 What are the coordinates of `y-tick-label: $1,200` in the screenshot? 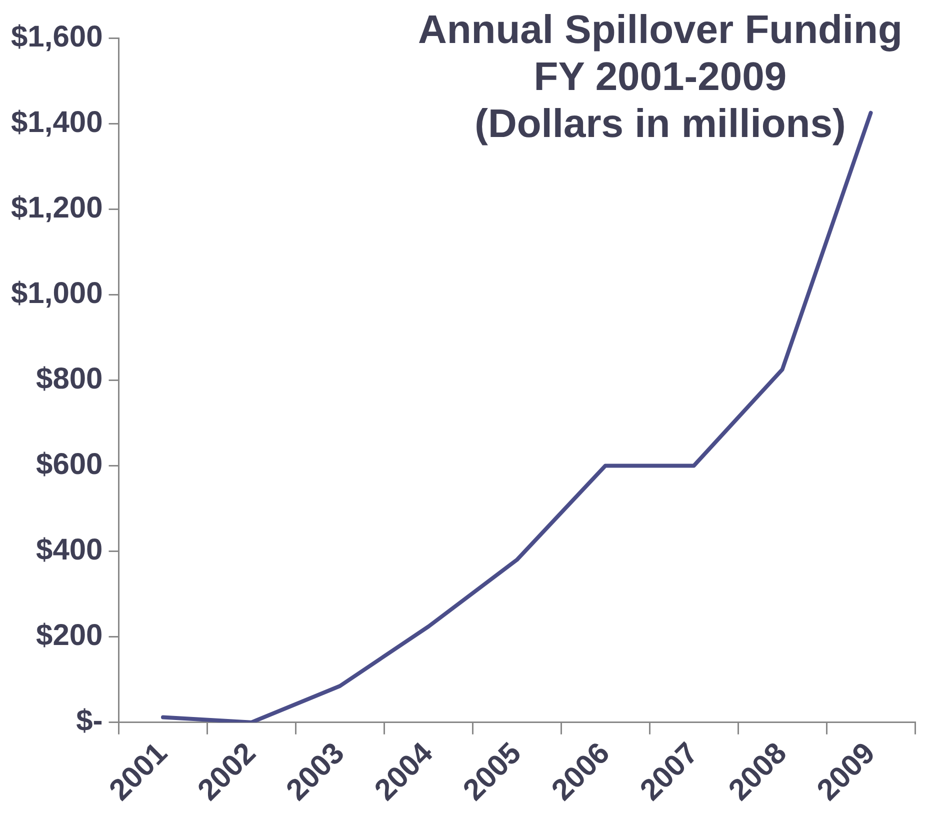 It's located at (56, 207).